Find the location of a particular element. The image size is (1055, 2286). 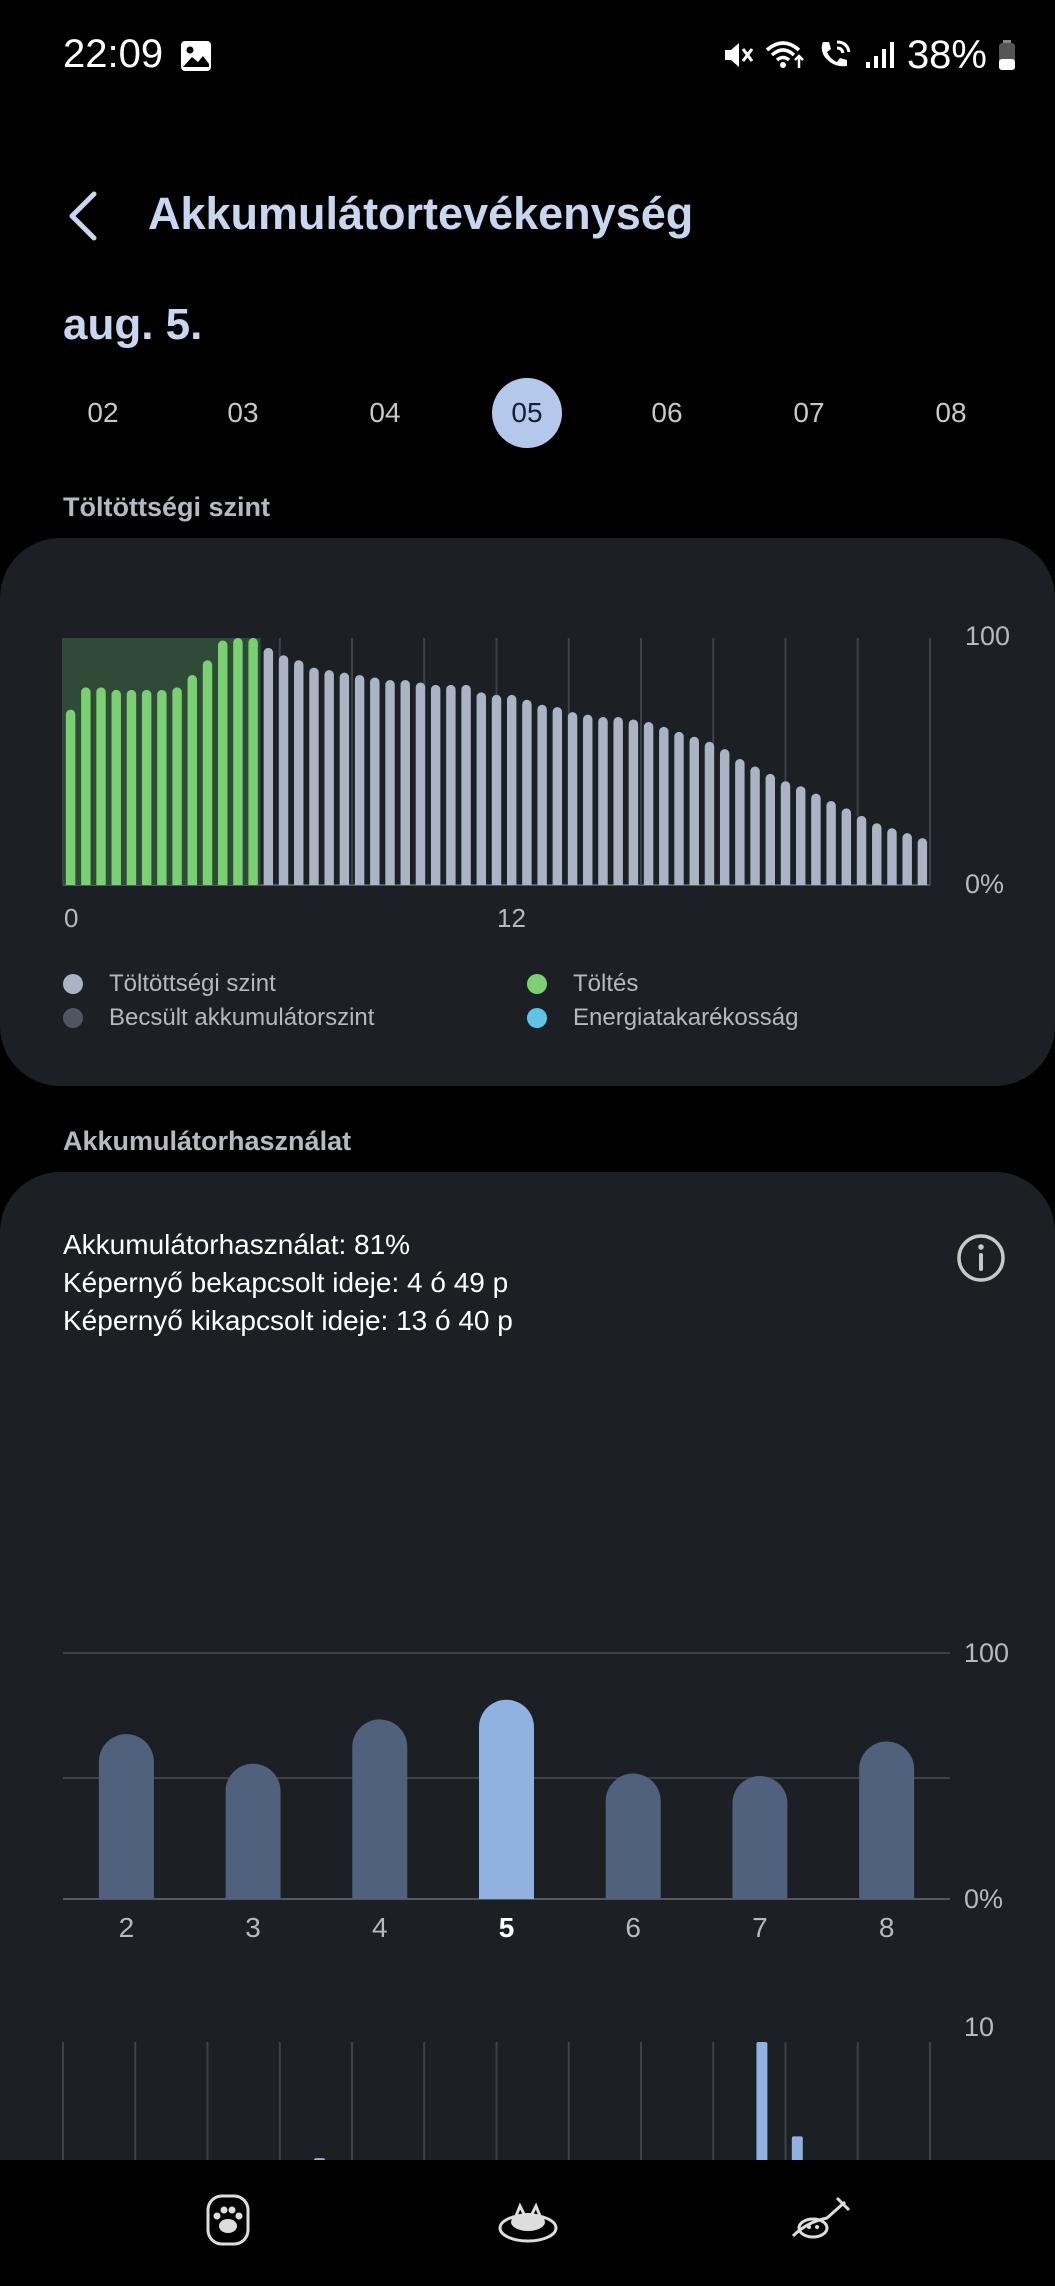

bottom-nav-bar is located at coordinates (527, 2223).